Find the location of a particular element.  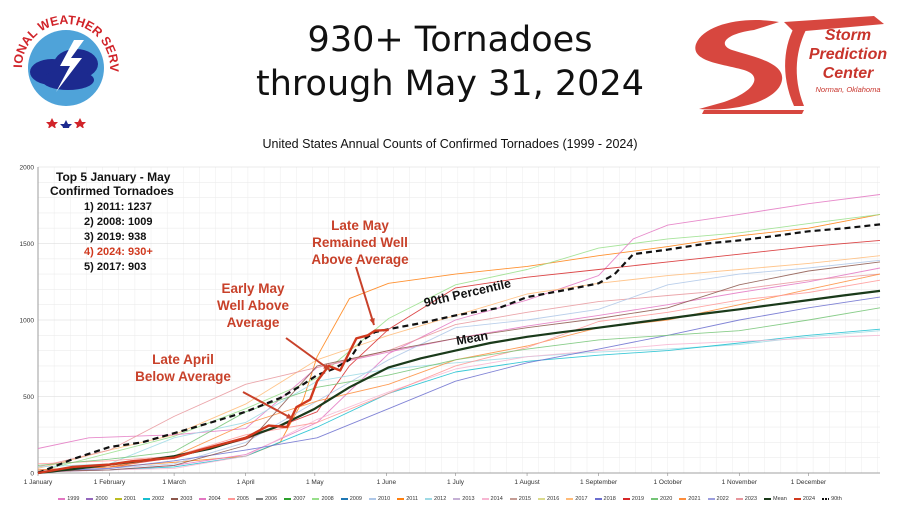

x-tick-label: 1 March is located at coordinates (174, 482).